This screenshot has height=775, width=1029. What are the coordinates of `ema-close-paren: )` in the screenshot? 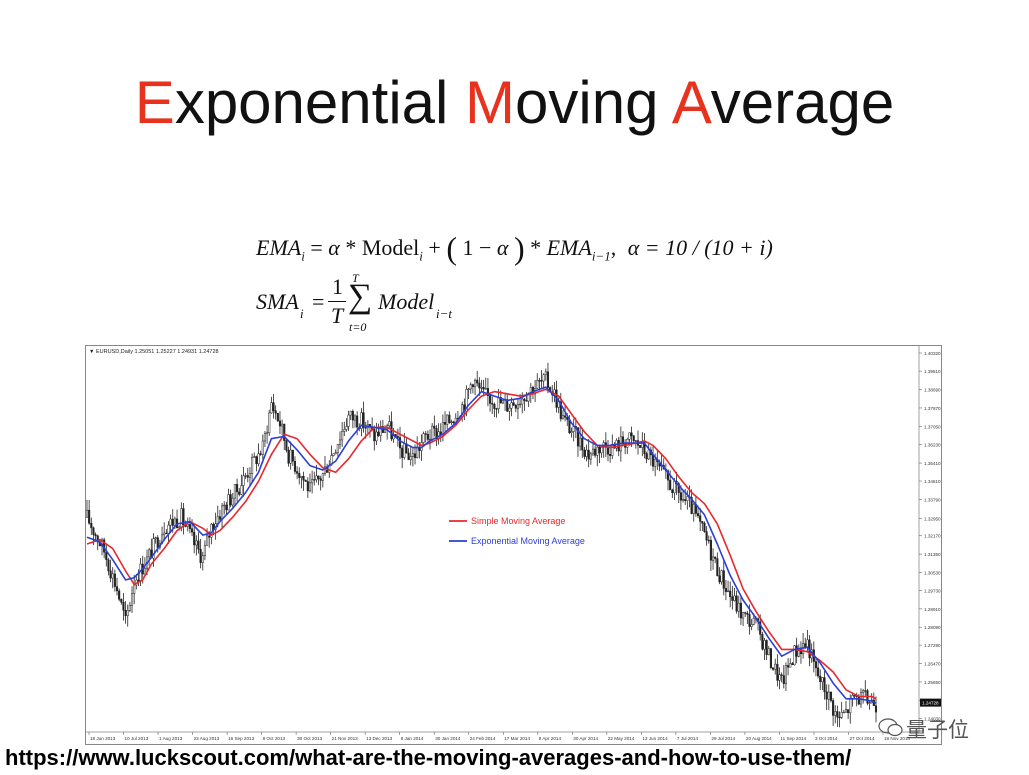 It's located at (519, 248).